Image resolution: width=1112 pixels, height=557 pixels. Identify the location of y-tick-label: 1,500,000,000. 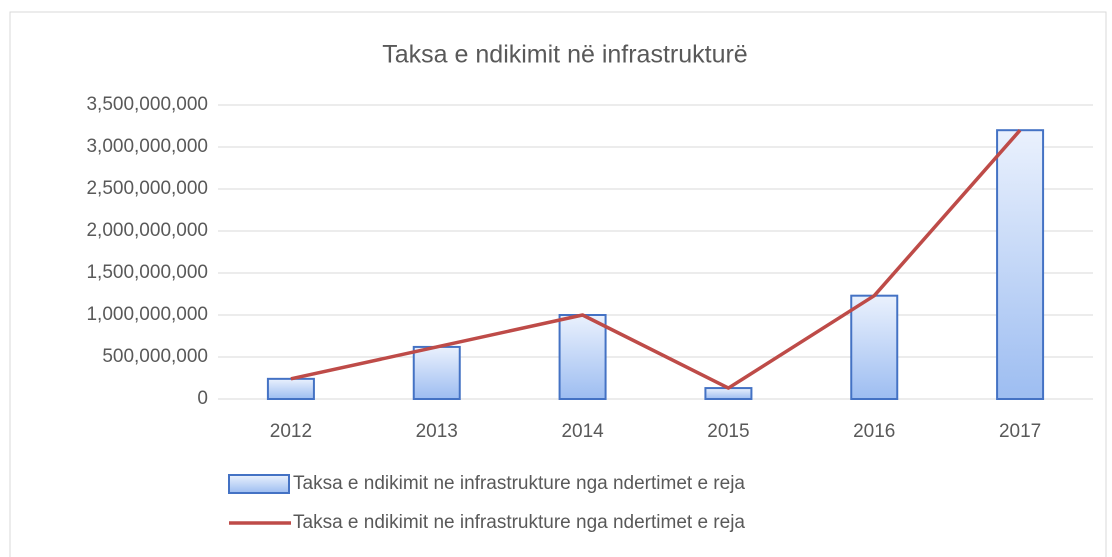
(147, 272).